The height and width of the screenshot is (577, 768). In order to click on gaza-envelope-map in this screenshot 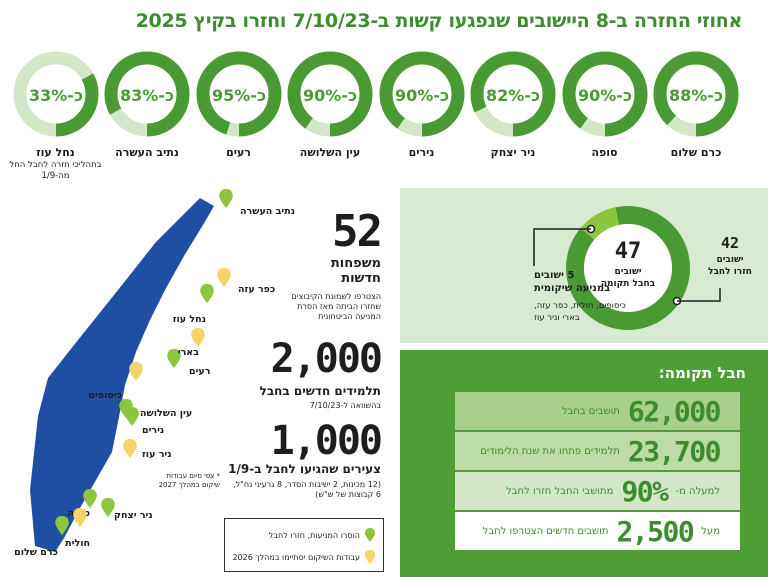, I will do `click(122, 375)`.